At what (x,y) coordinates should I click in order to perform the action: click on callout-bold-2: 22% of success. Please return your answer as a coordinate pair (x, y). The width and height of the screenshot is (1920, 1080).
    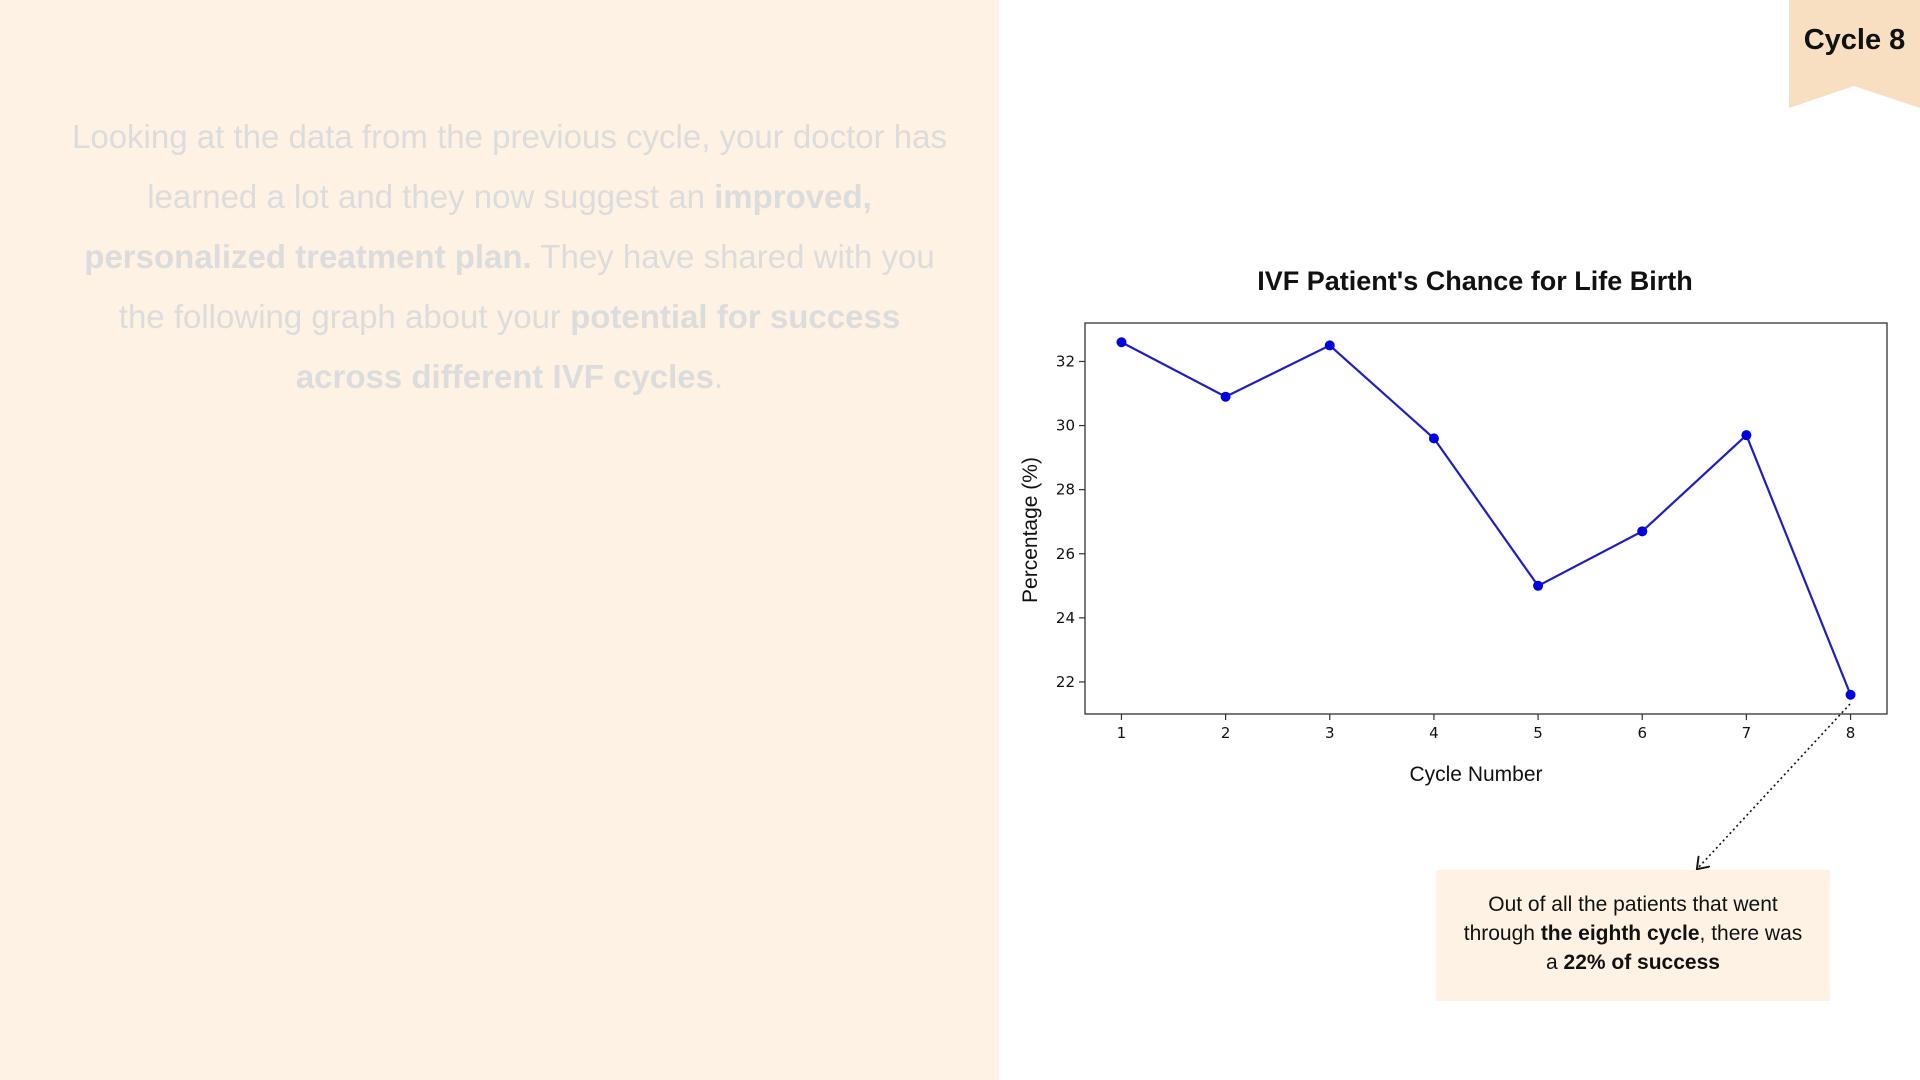
    Looking at the image, I should click on (1641, 962).